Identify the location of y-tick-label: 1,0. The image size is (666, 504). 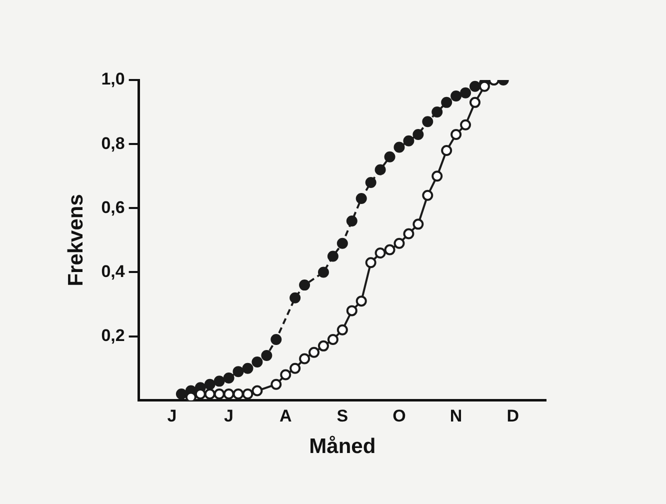
(113, 79).